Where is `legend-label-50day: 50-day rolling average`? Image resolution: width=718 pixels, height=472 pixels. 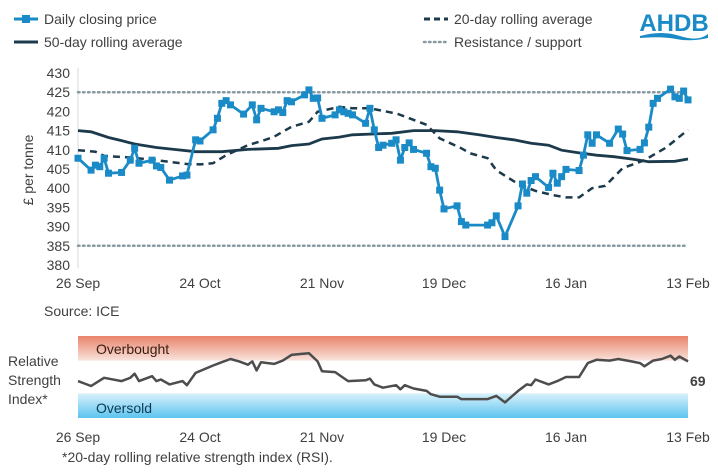
legend-label-50day: 50-day rolling average is located at coordinates (113, 42).